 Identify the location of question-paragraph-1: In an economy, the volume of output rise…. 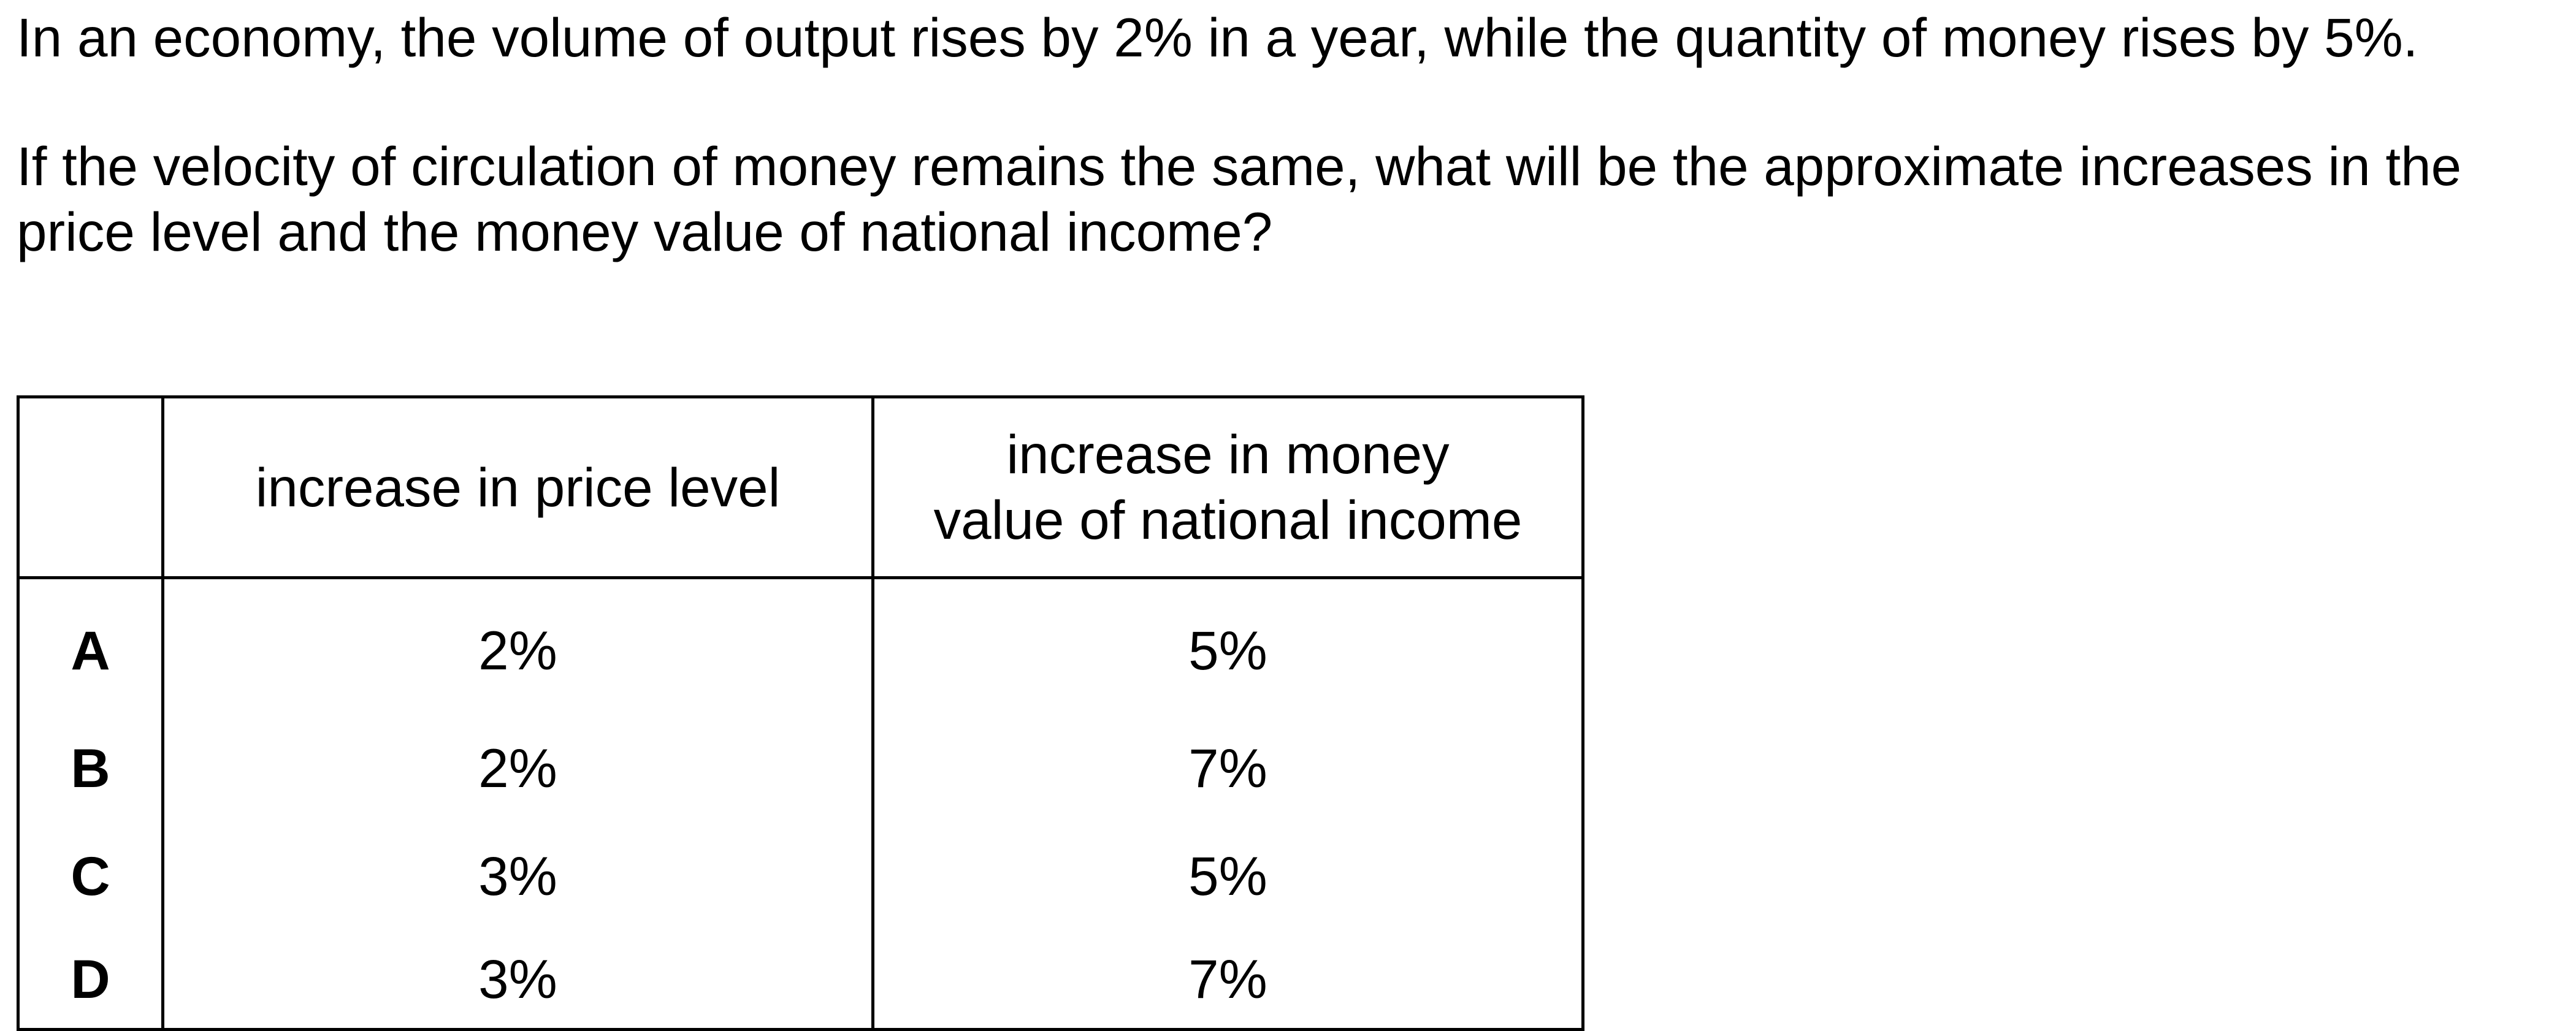
(1217, 37).